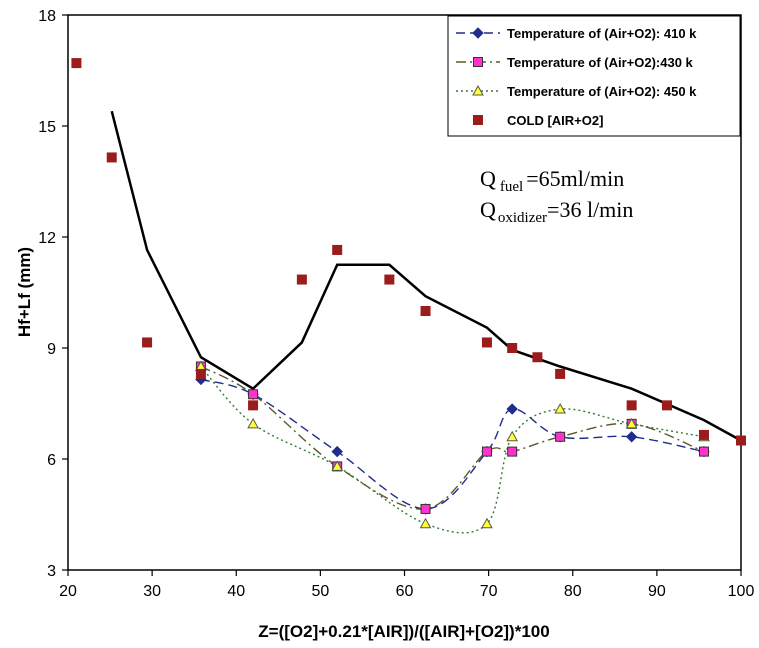 This screenshot has height=648, width=759. I want to click on legend-box, so click(594, 76).